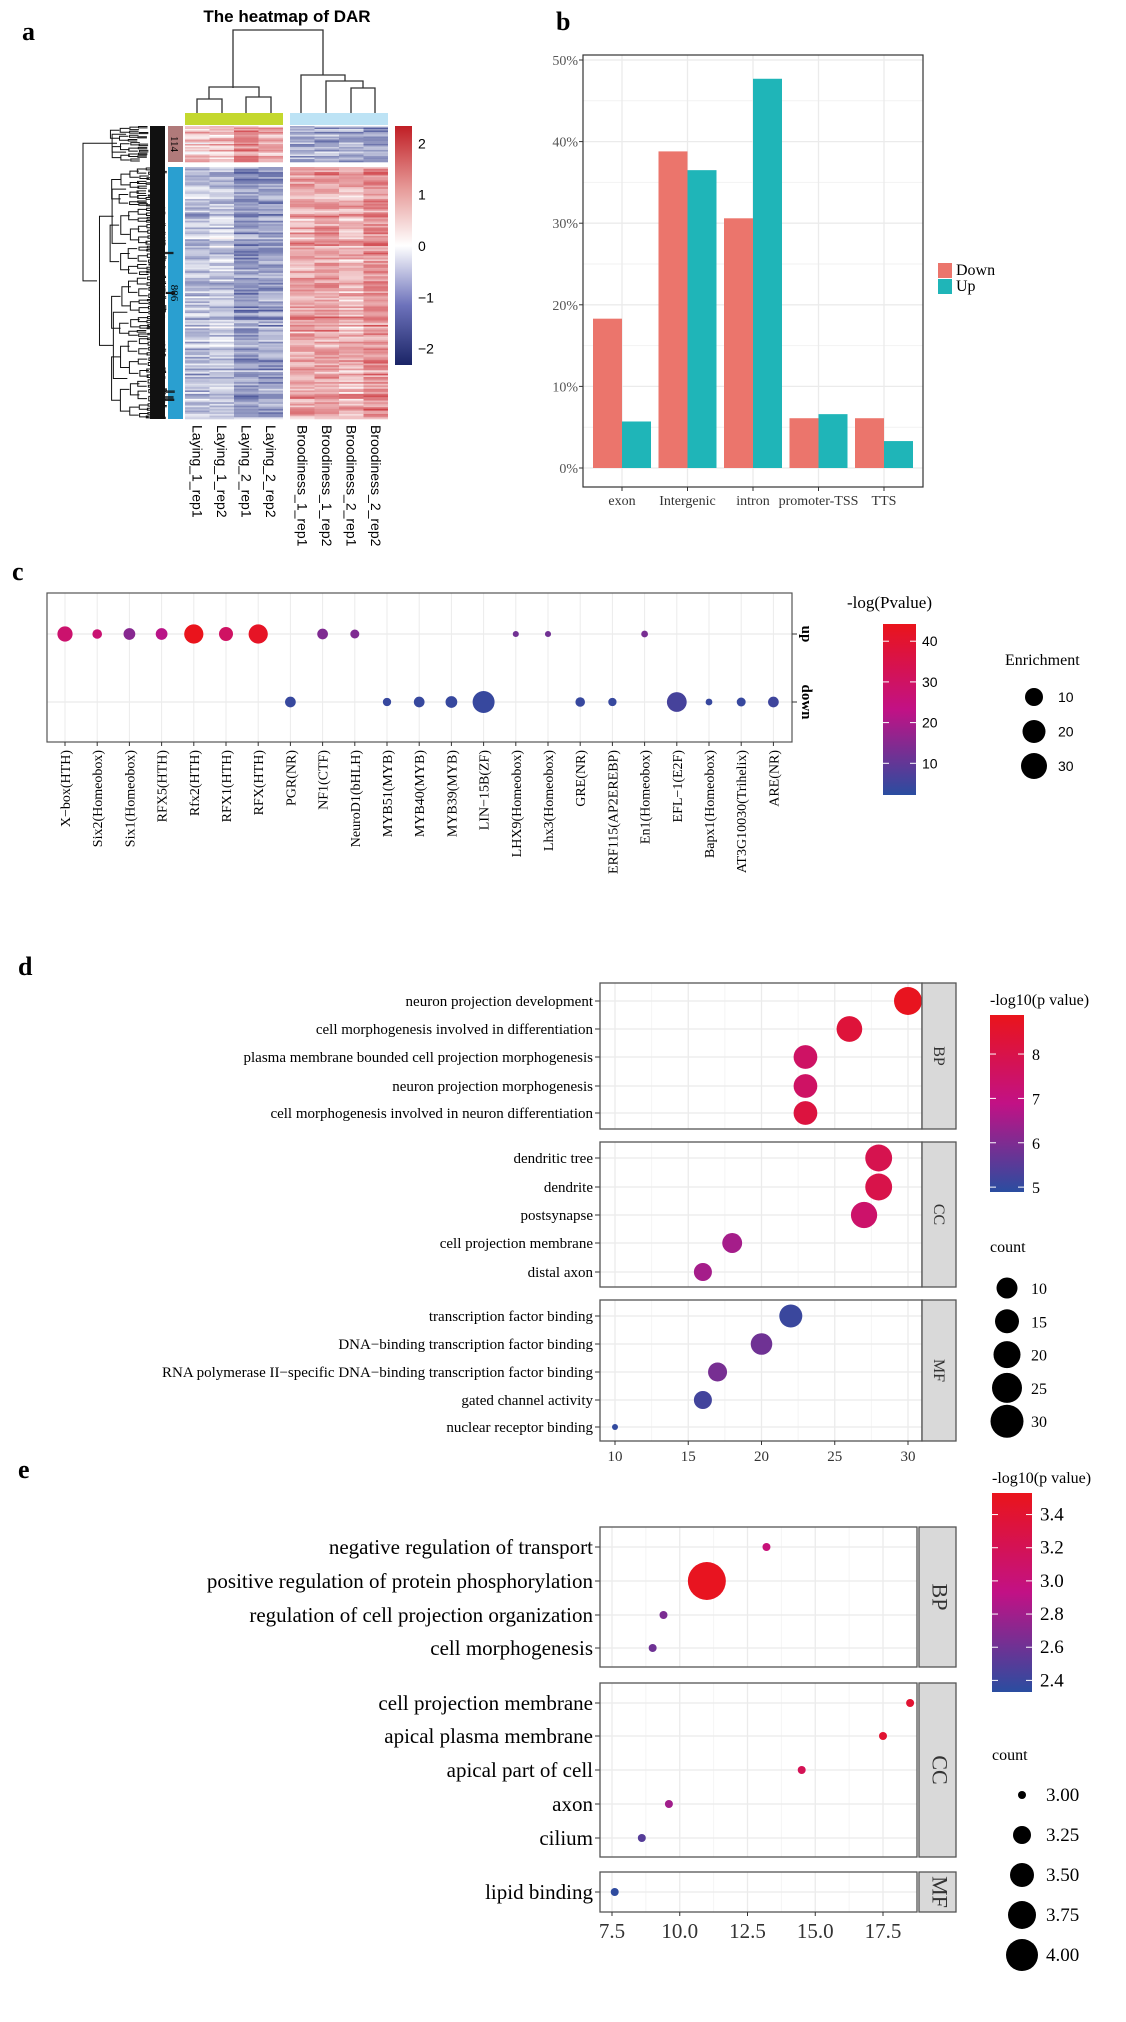  I want to click on x-tick-label: MYB40(MYB), so click(420, 793).